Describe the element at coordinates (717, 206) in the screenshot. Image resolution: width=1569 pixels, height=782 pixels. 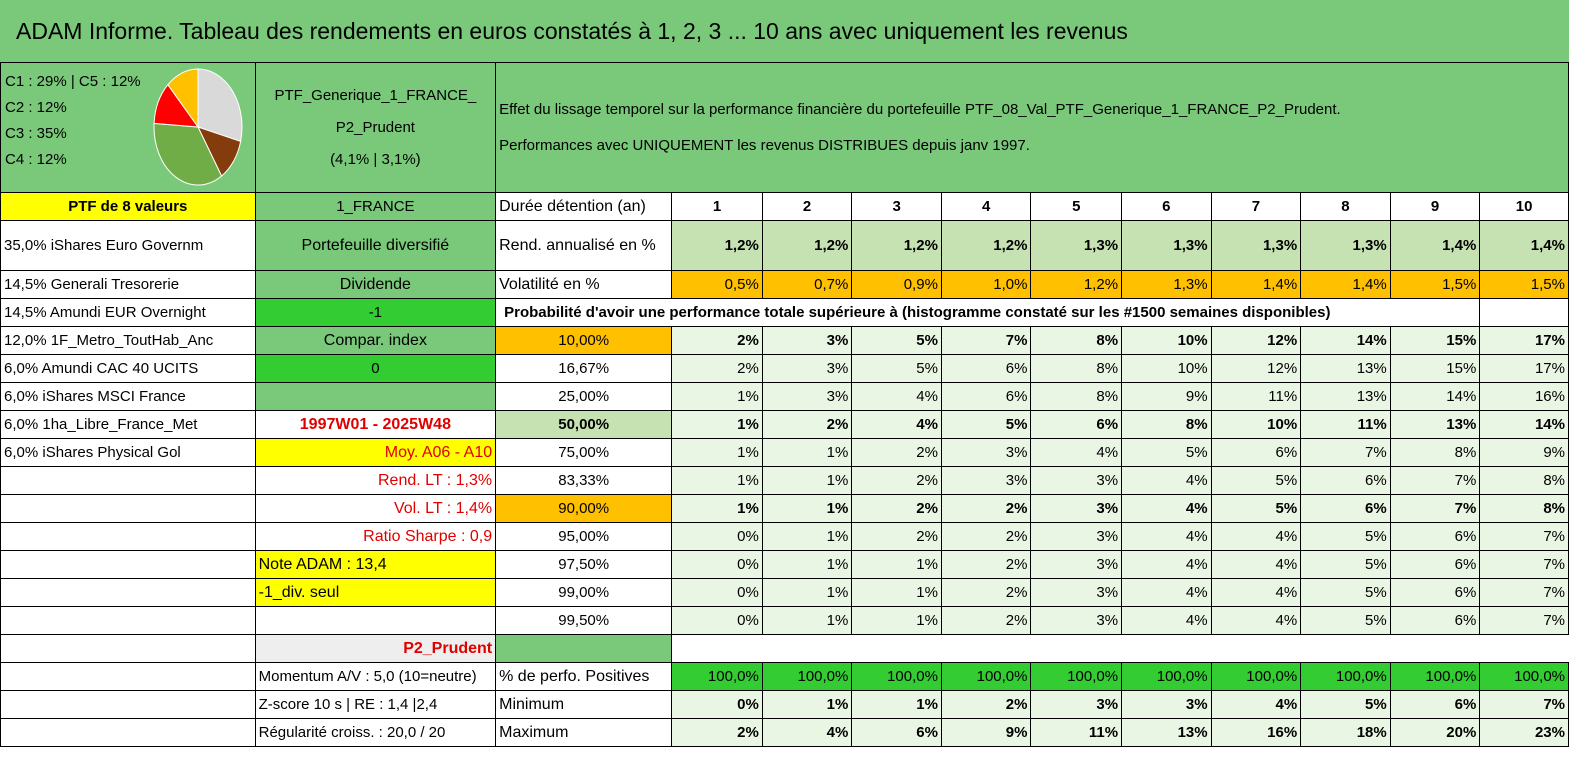
I see `year-header: 1` at that location.